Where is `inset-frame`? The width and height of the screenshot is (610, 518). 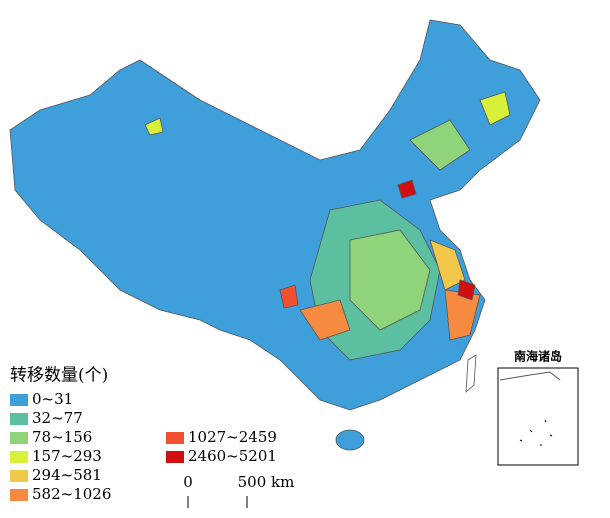
inset-frame is located at coordinates (538, 416).